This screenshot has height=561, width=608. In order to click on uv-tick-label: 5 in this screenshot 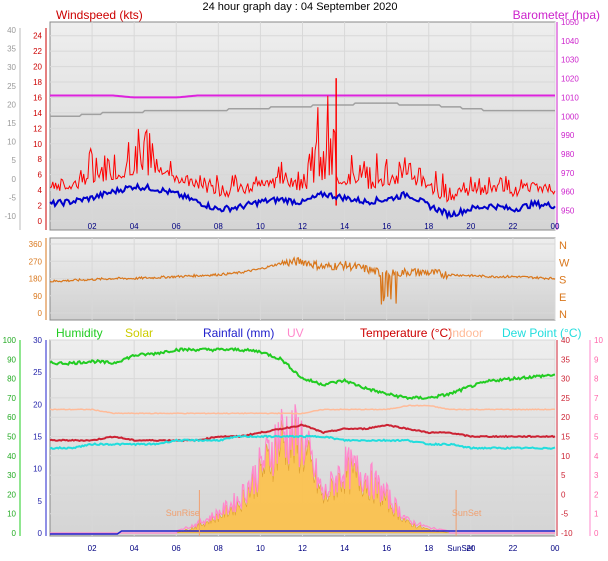, I will do `click(596, 437)`.